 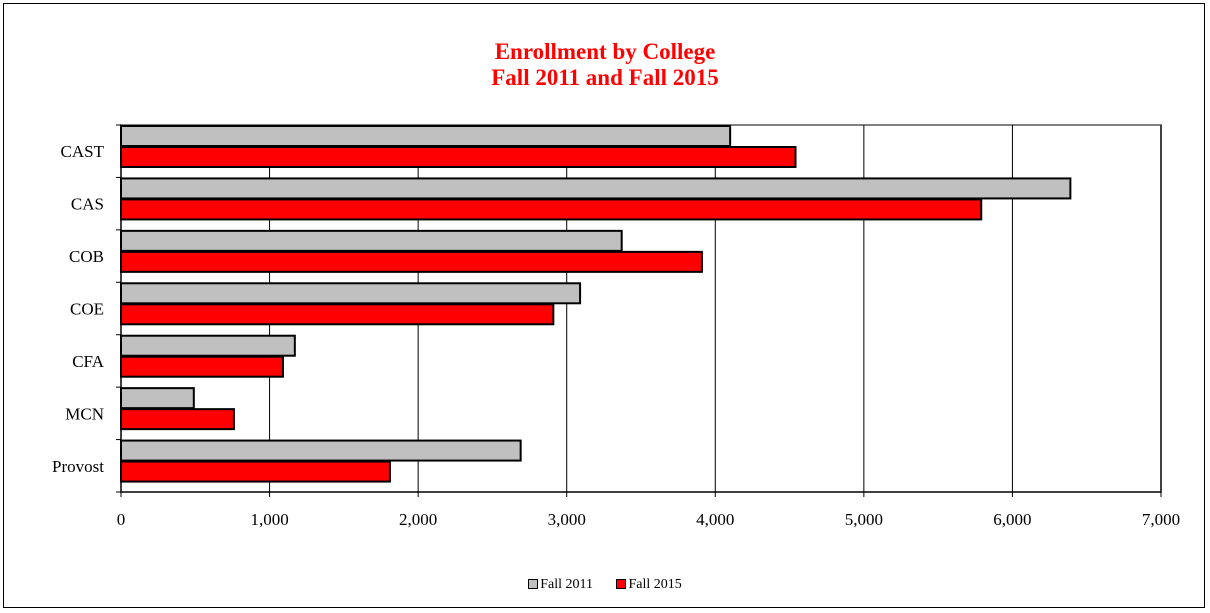 I want to click on x-tick-label-4000: 4,000, so click(x=715, y=519).